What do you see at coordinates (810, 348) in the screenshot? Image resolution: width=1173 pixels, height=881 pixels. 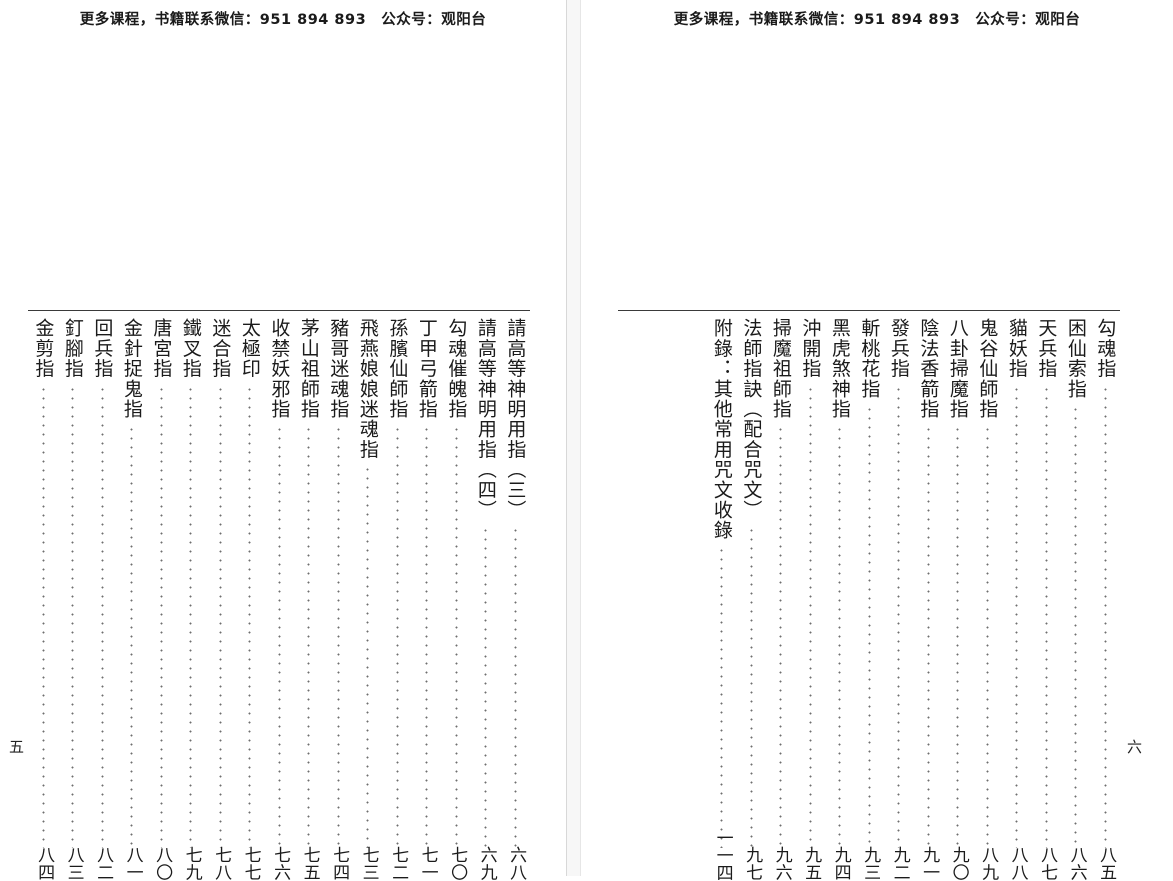 I see `toc-entry-title: 沖開指` at bounding box center [810, 348].